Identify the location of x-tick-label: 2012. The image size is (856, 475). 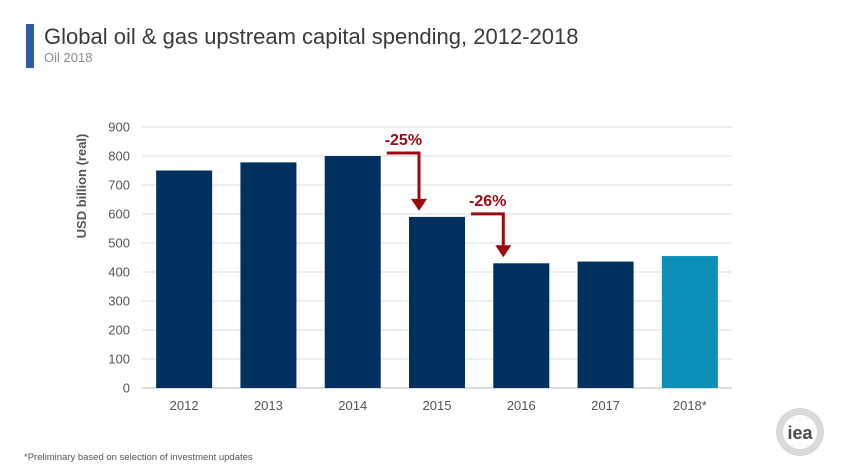
(184, 405).